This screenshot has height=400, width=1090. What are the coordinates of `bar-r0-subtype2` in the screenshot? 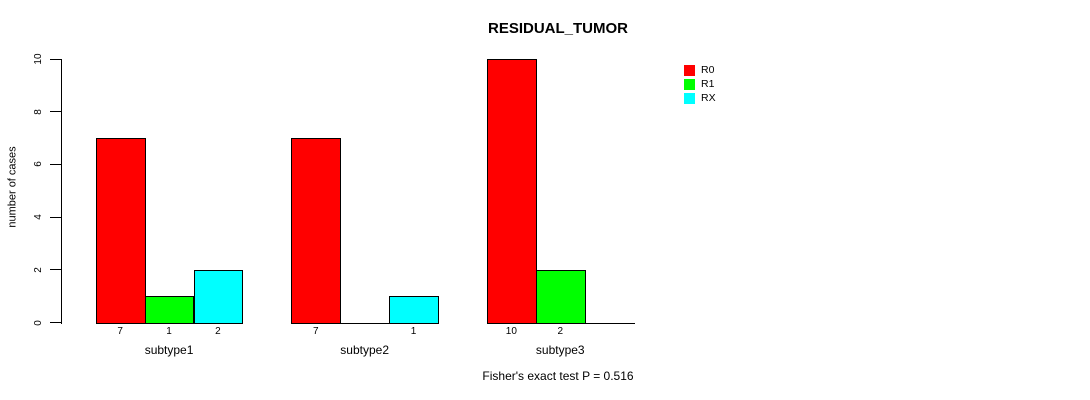 It's located at (316, 231).